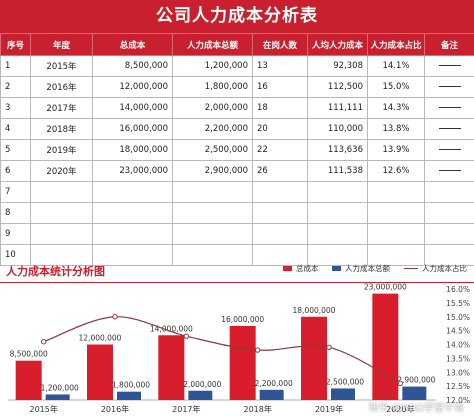  I want to click on cell-per: 92,308, so click(337, 66).